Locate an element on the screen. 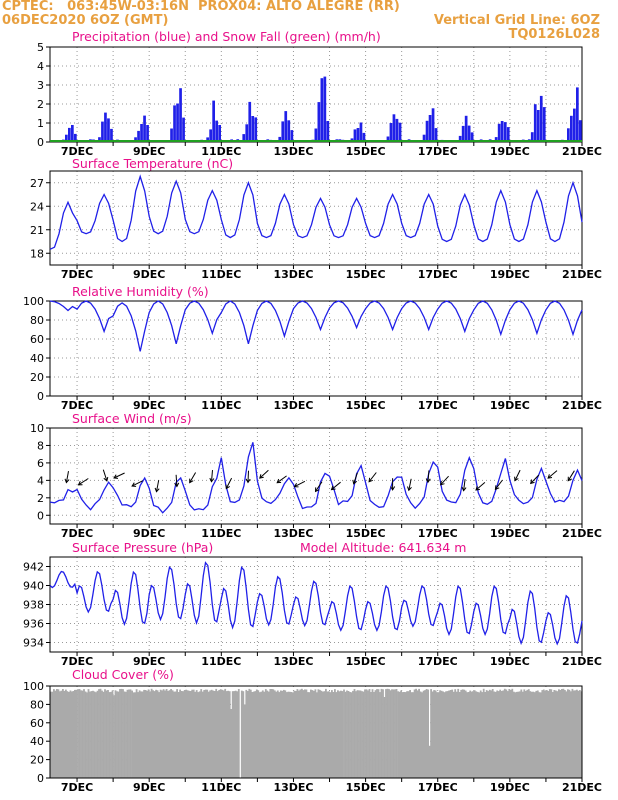  y-tick-label: 20 is located at coordinates (37, 377).